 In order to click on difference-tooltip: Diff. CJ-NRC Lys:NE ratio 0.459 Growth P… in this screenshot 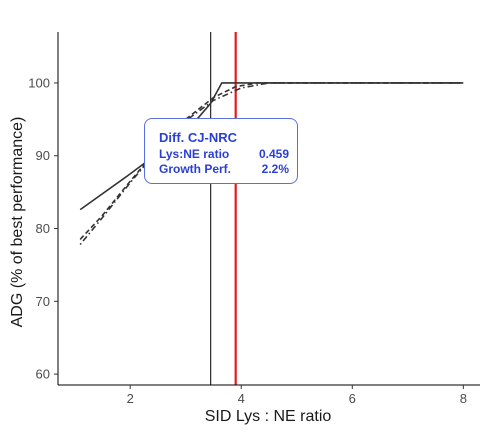, I will do `click(221, 151)`.